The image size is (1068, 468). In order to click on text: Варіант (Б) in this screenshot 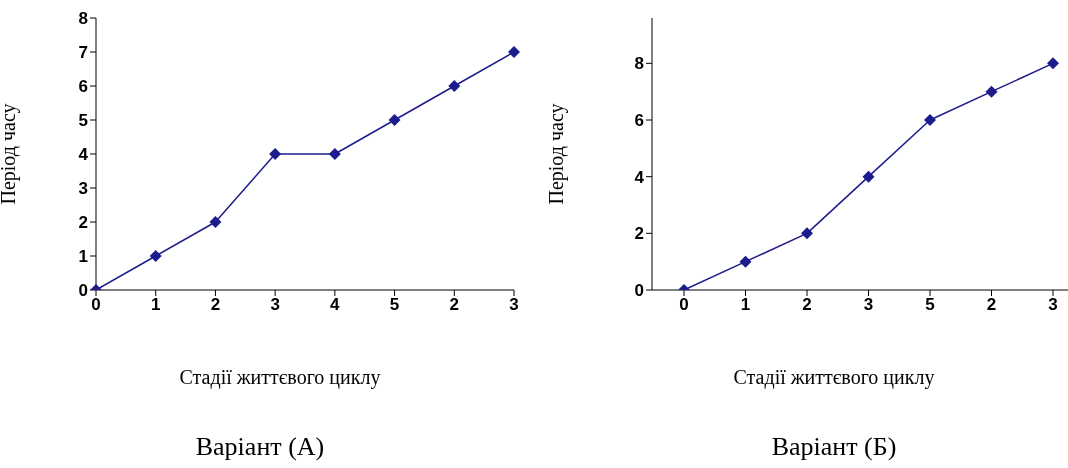, I will do `click(834, 447)`.